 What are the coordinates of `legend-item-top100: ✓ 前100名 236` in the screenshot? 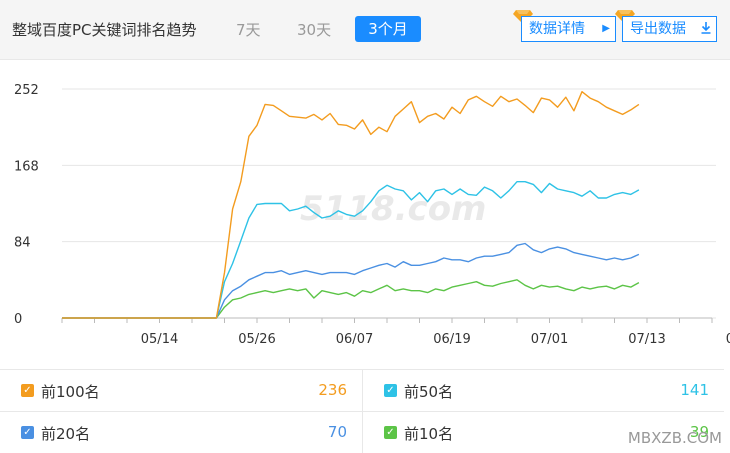 It's located at (181, 390).